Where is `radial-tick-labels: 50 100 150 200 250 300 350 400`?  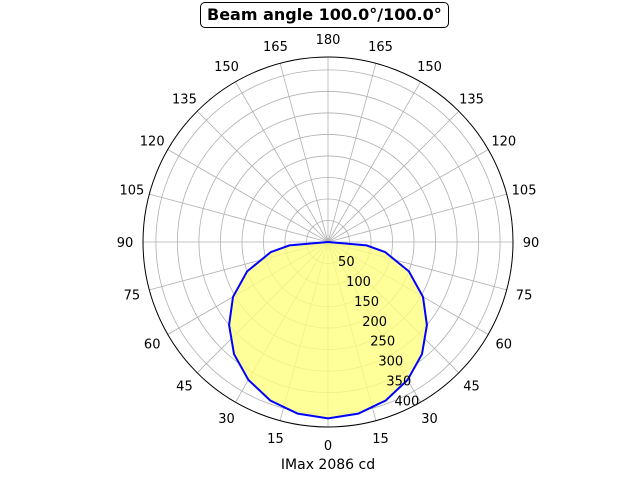 radial-tick-labels: 50 100 150 200 250 300 350 400 is located at coordinates (378, 332).